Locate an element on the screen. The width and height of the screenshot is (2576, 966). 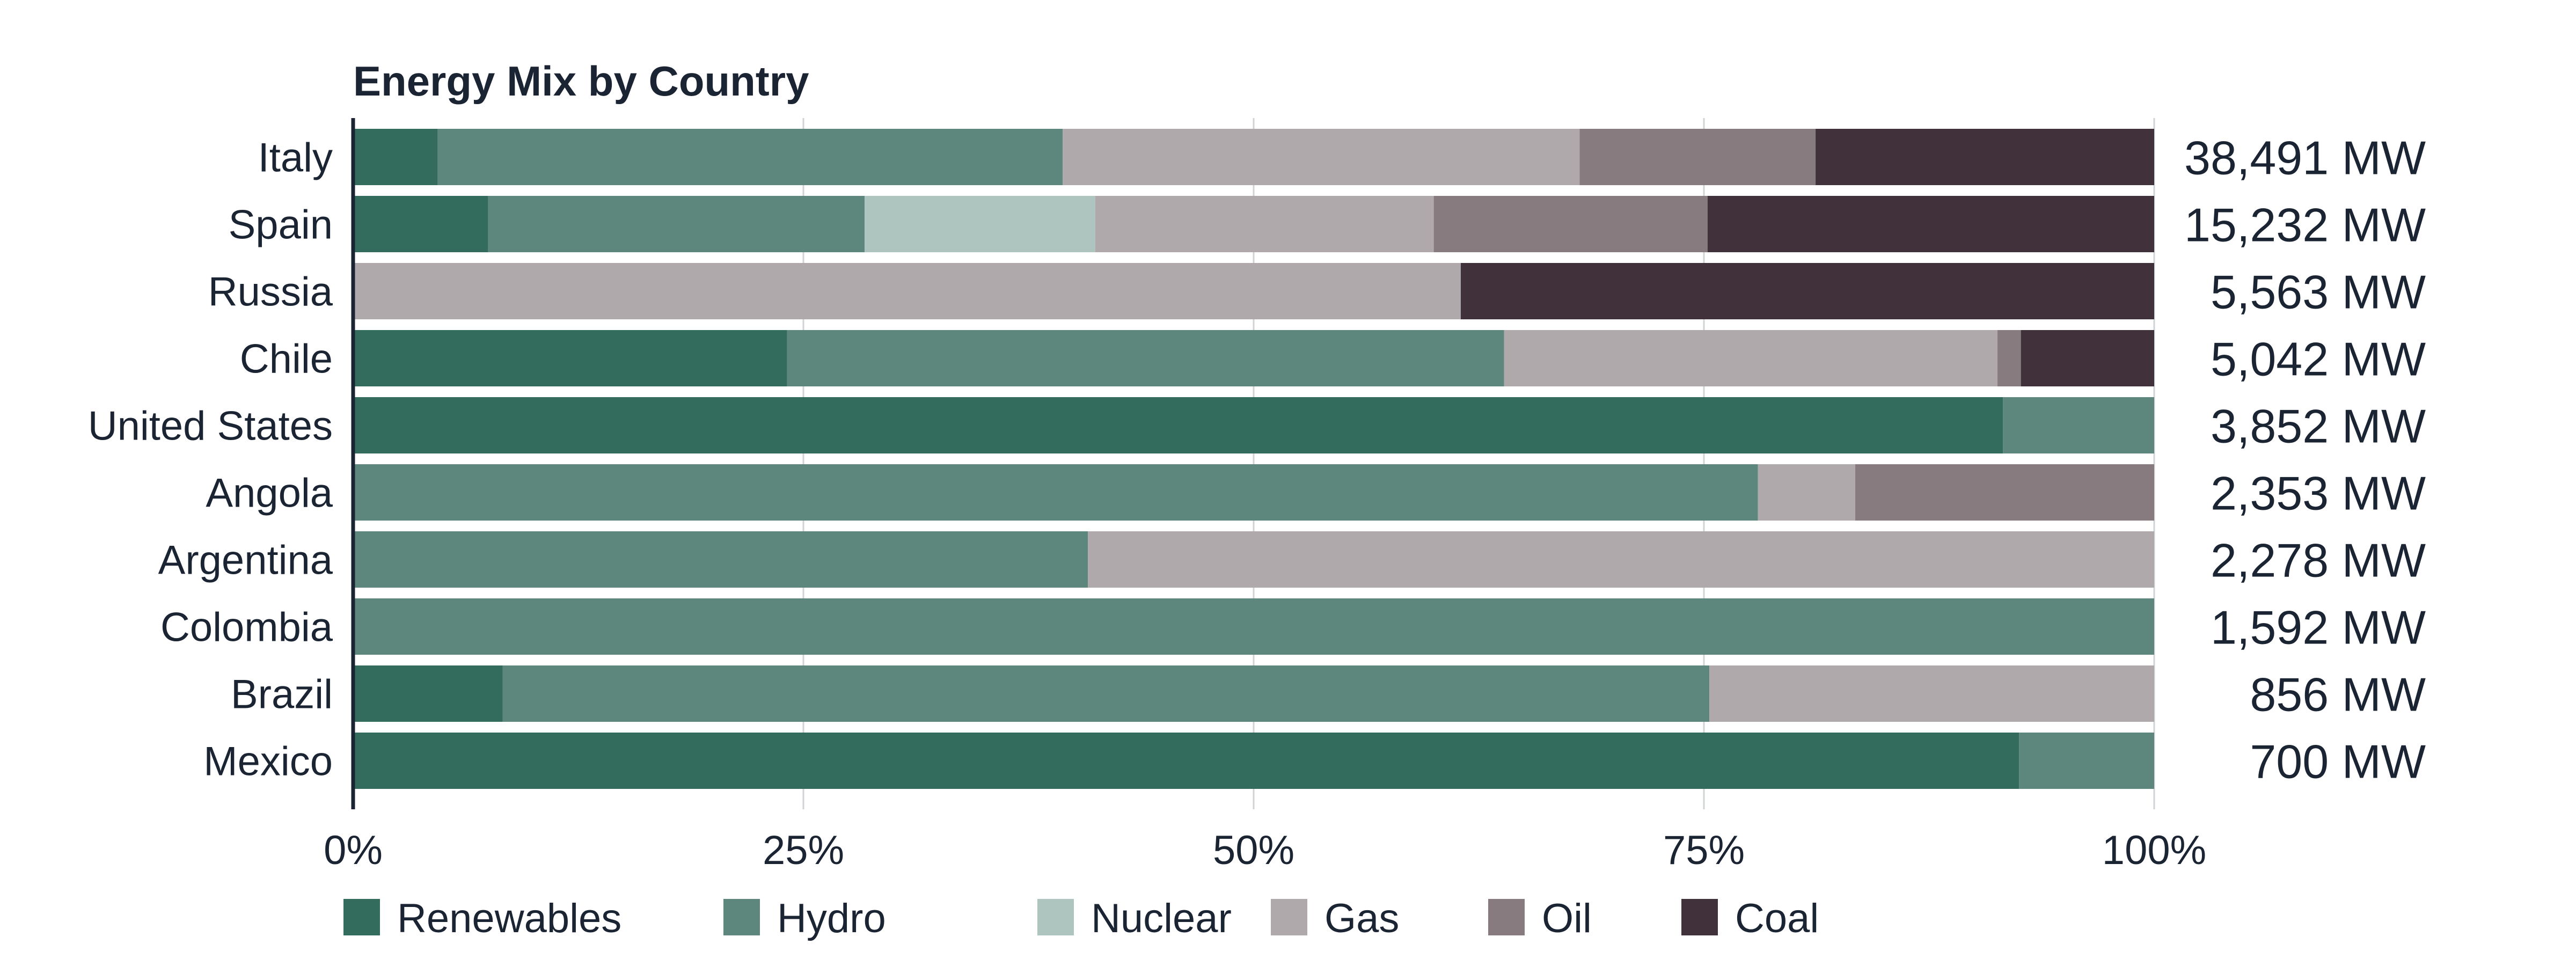
total-label: 5,042 MW is located at coordinates (2318, 359).